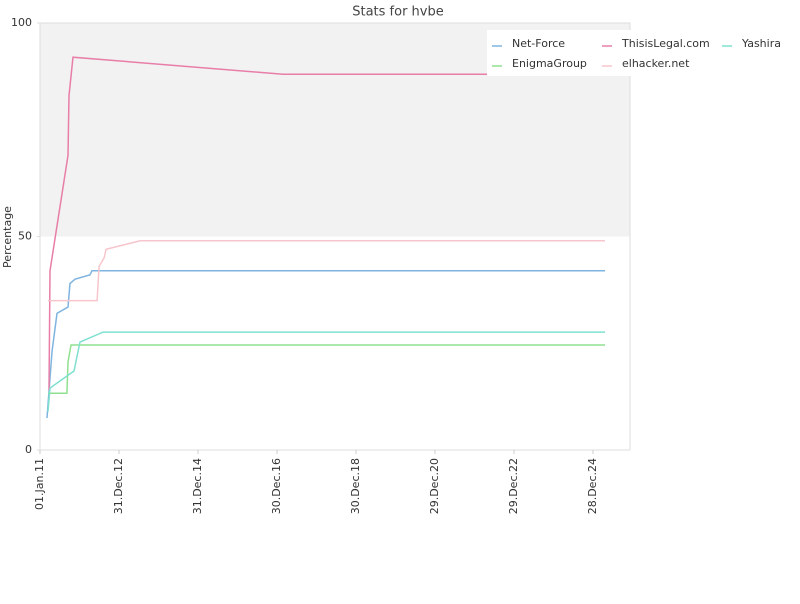 The height and width of the screenshot is (604, 800). Describe the element at coordinates (549, 63) in the screenshot. I see `legend-label: EnigmaGroup` at that location.